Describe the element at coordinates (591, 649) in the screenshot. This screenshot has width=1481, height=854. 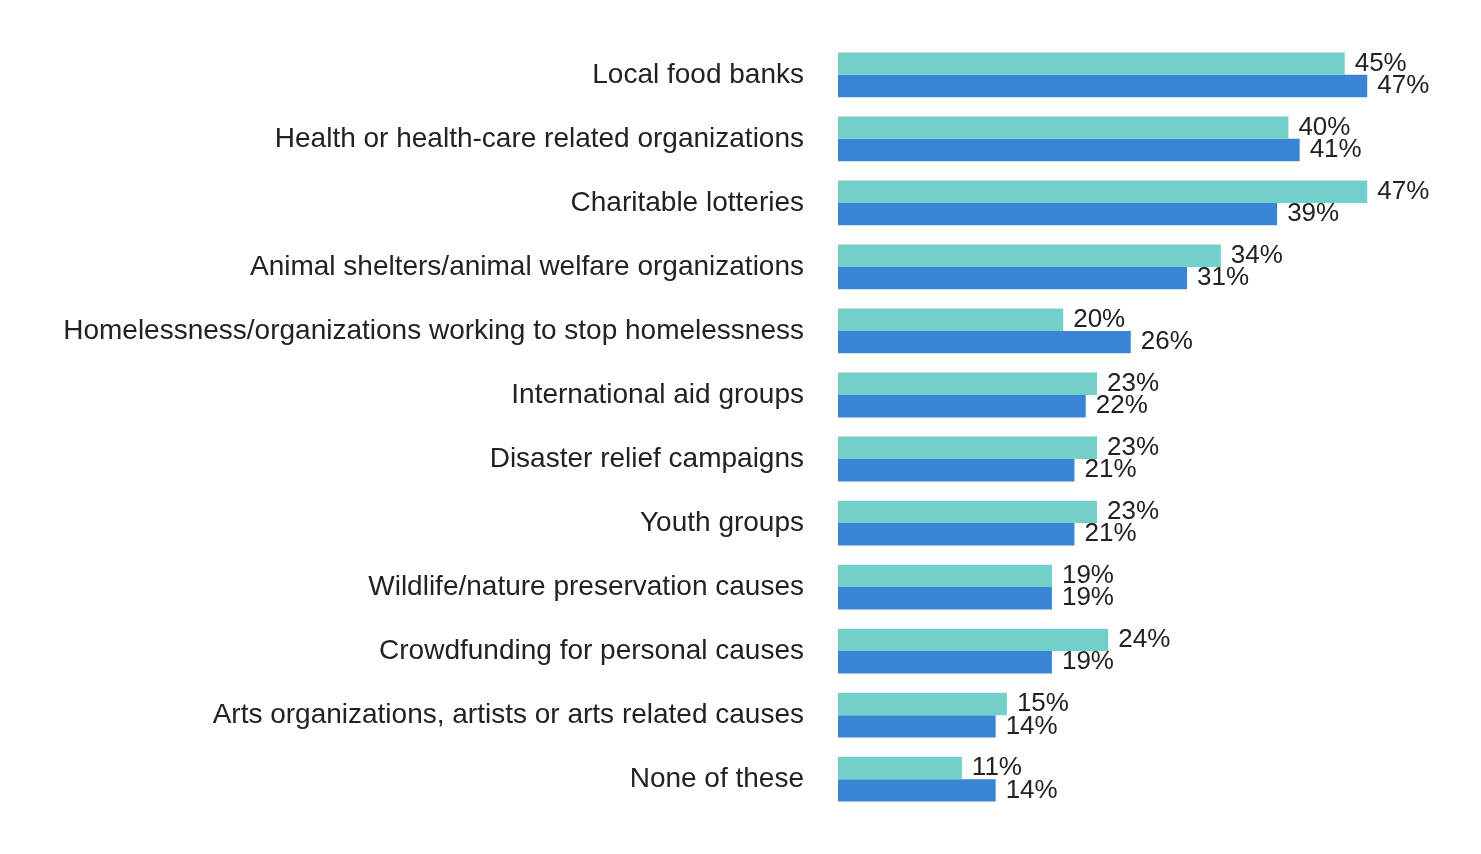
I see `y-tick-label: Crowdfunding for personal causes` at that location.